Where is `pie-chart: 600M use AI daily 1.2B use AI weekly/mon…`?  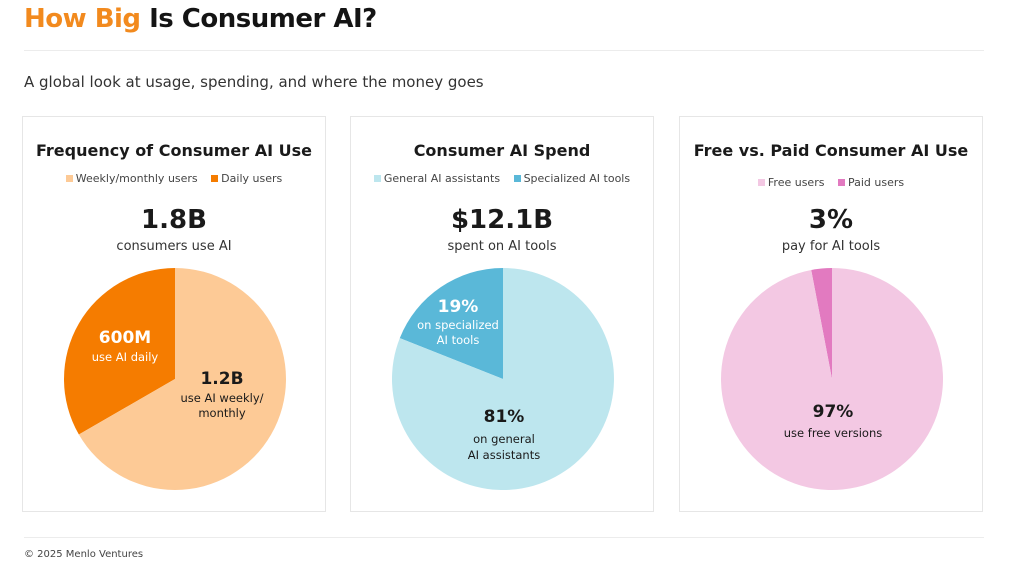 pie-chart: 600M use AI daily 1.2B use AI weekly/mon… is located at coordinates (175, 379).